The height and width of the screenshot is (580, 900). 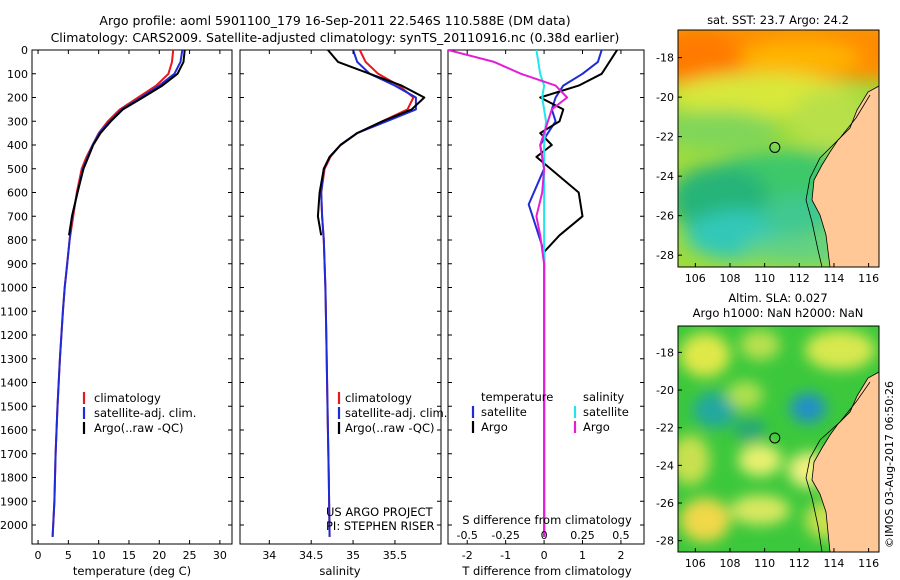 What do you see at coordinates (129, 555) in the screenshot?
I see `x-tick-label: 15` at bounding box center [129, 555].